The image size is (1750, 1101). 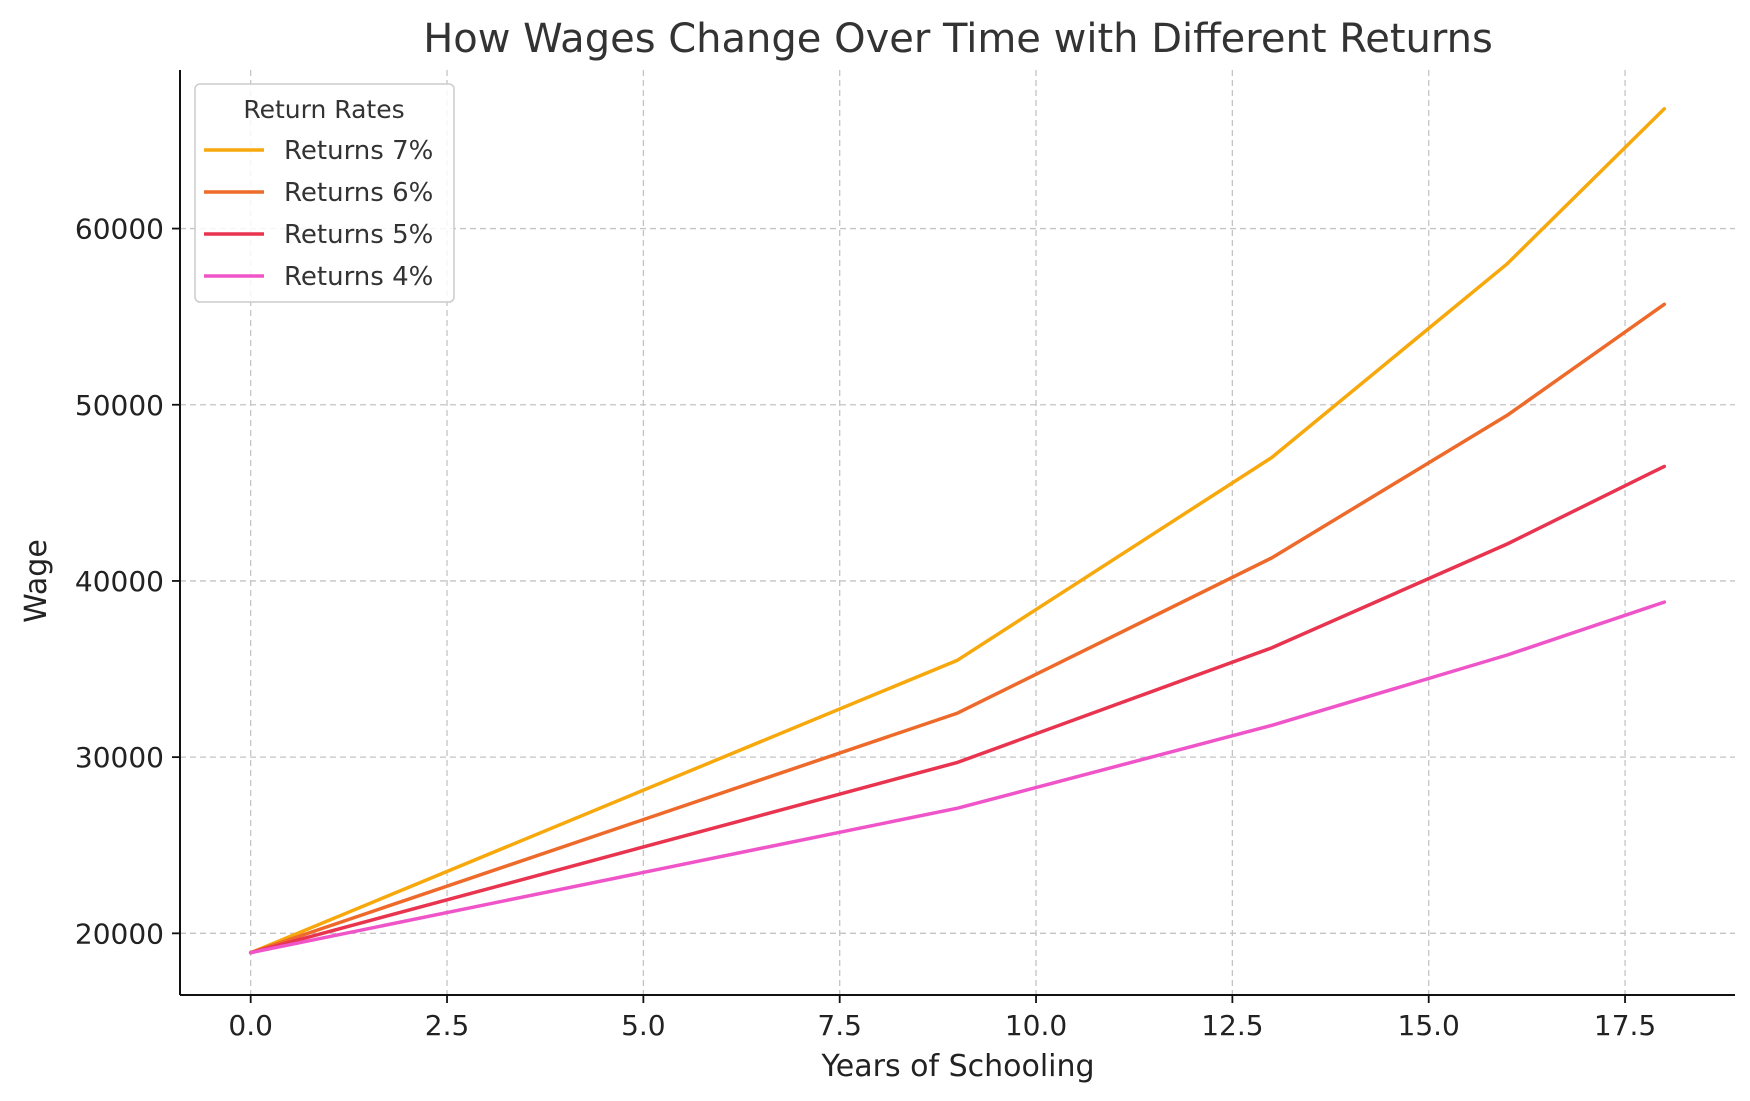 I want to click on y-tick-label: 60000, so click(x=119, y=229).